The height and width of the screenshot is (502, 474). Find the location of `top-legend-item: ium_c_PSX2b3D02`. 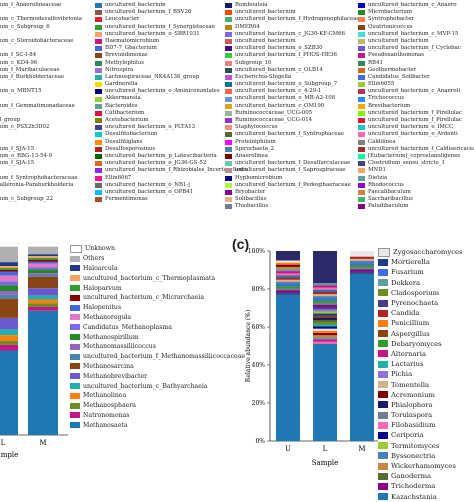

top-legend-item: ium_c_PSX2b3D02 is located at coordinates (41, 127).